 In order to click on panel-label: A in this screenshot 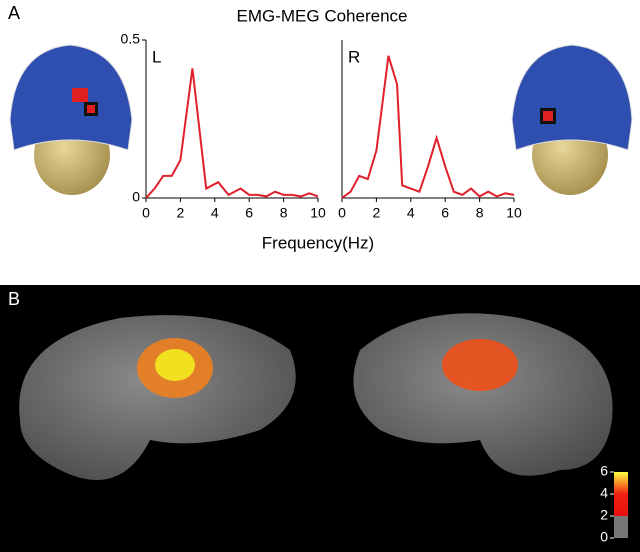, I will do `click(14, 13)`.